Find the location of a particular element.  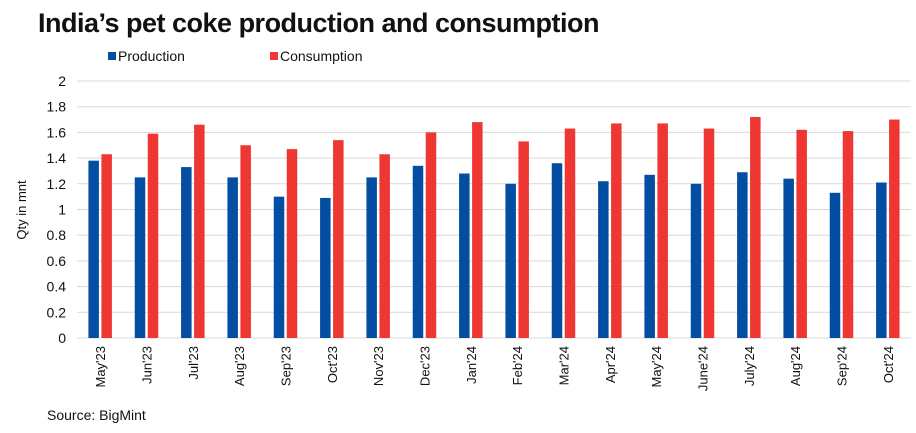

x-tick-label: May'23 is located at coordinates (100, 367).